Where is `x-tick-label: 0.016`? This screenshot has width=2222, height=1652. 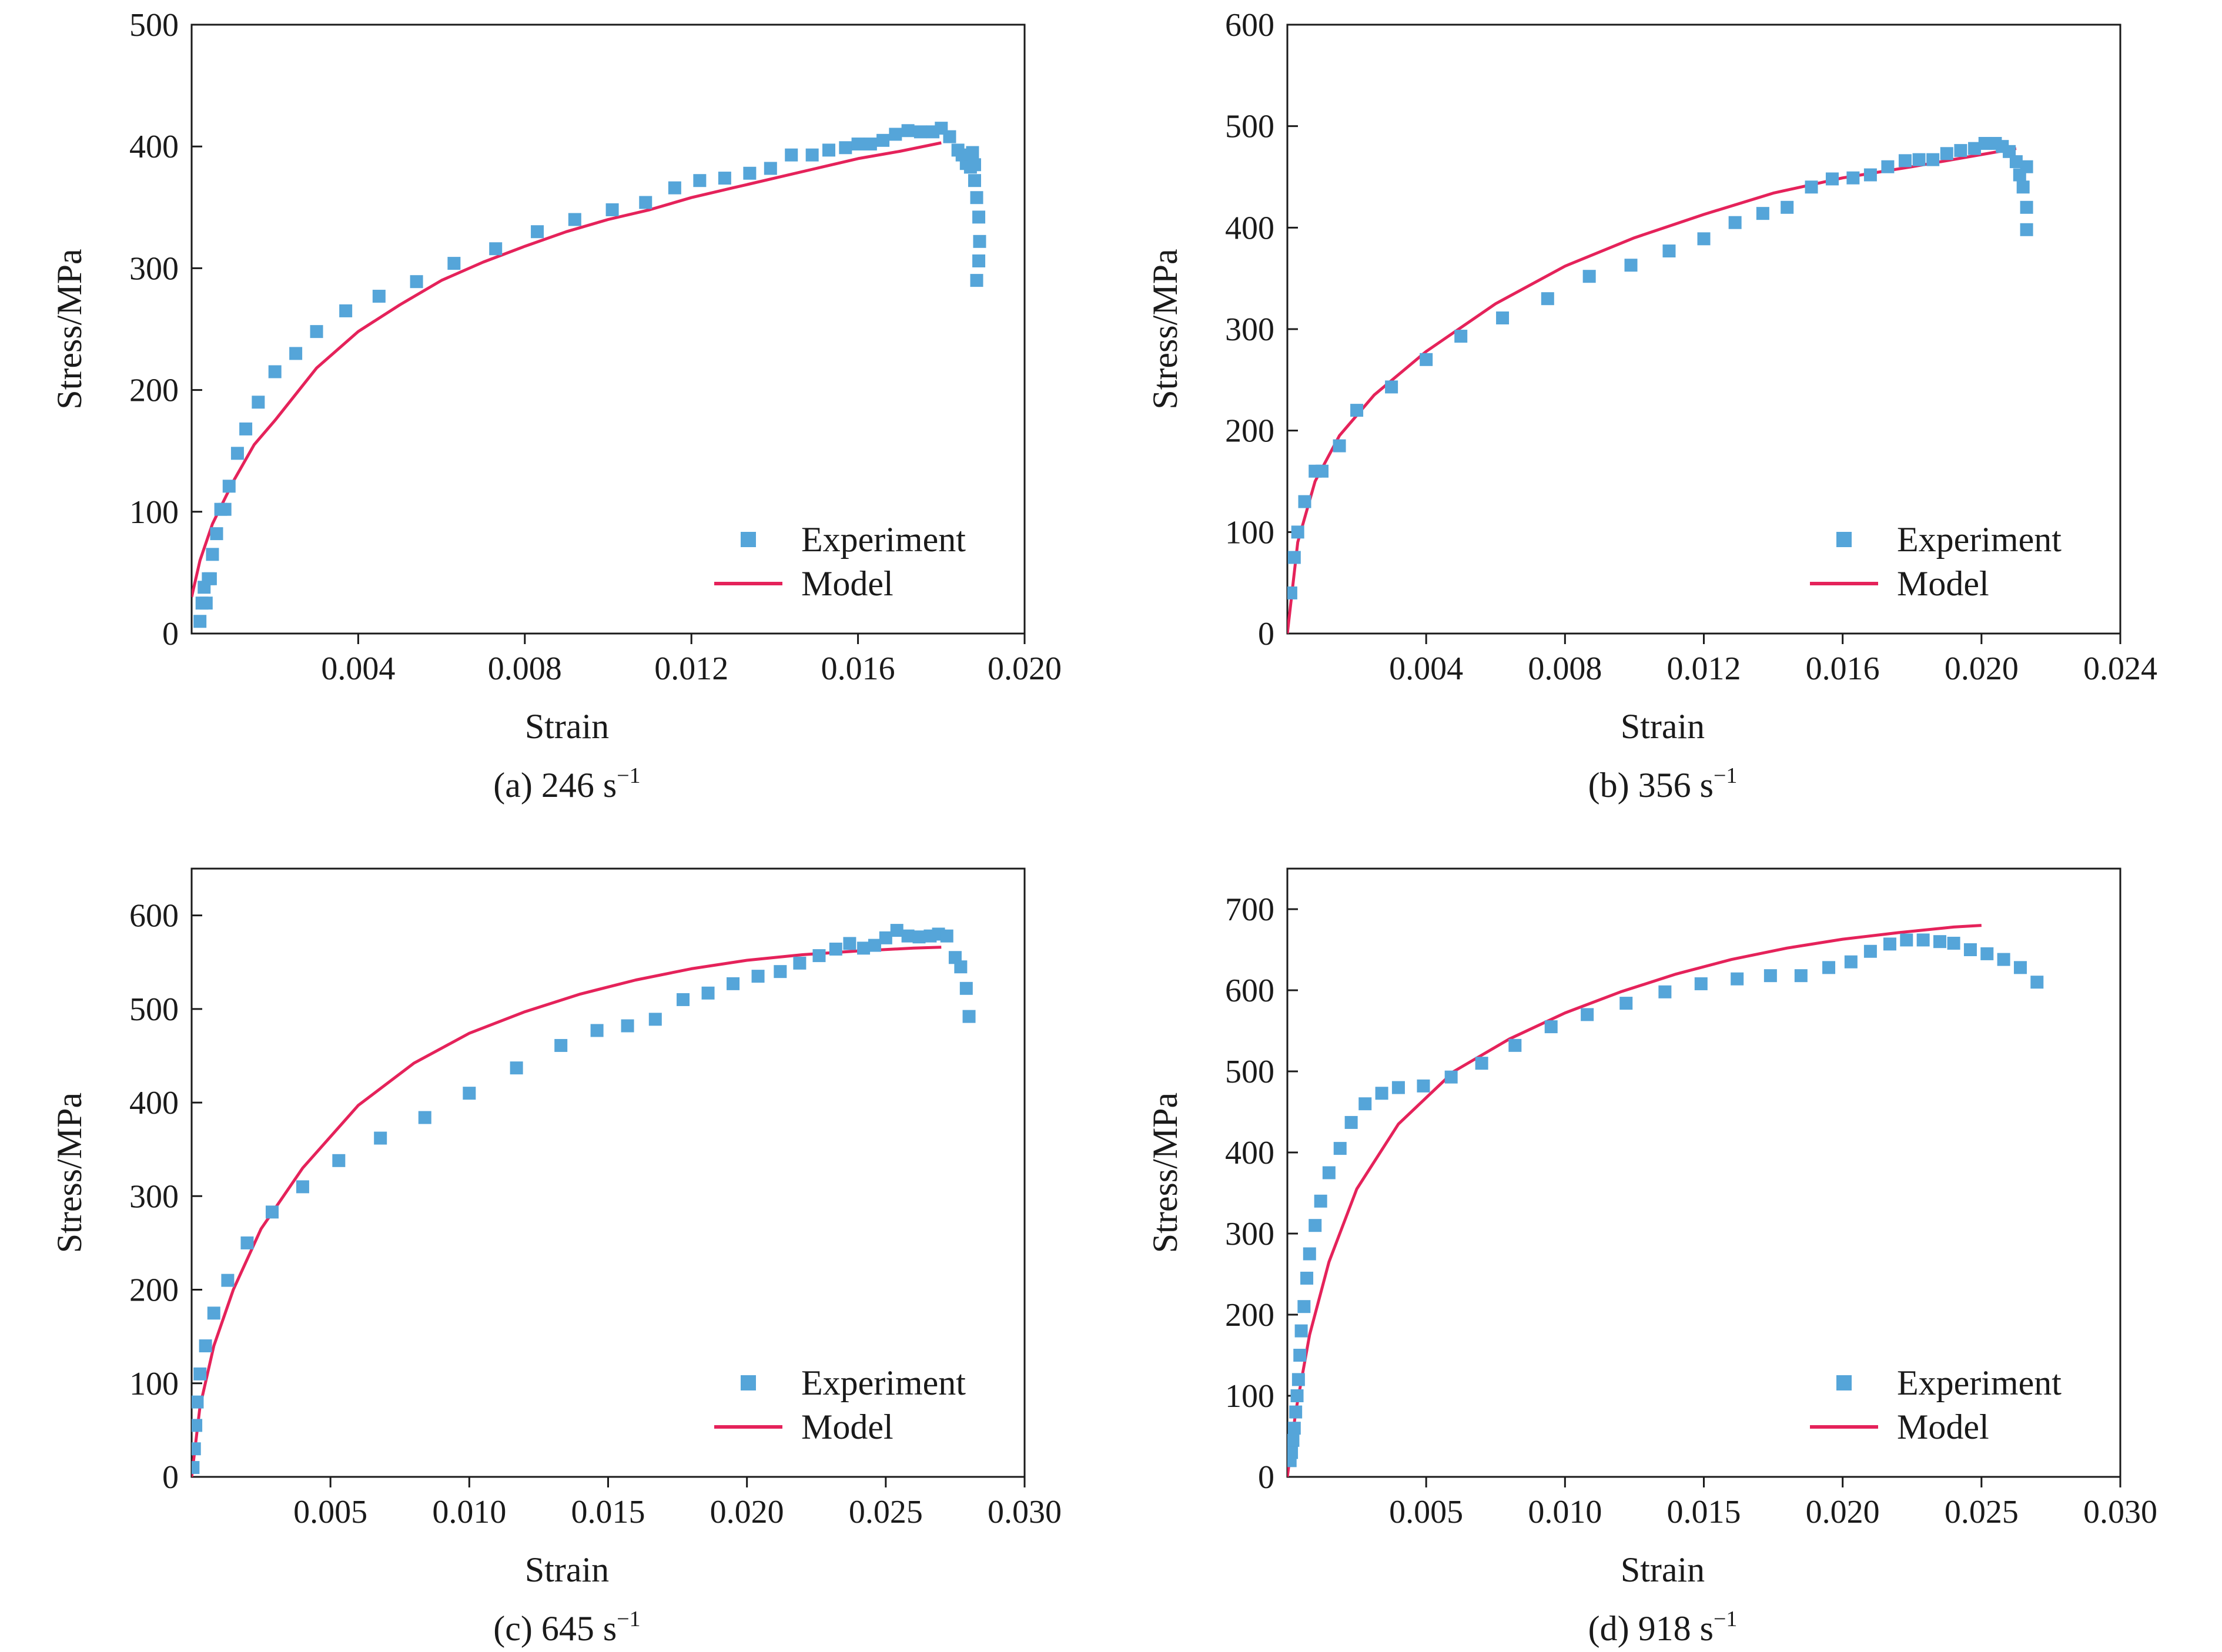 x-tick-label: 0.016 is located at coordinates (1843, 669).